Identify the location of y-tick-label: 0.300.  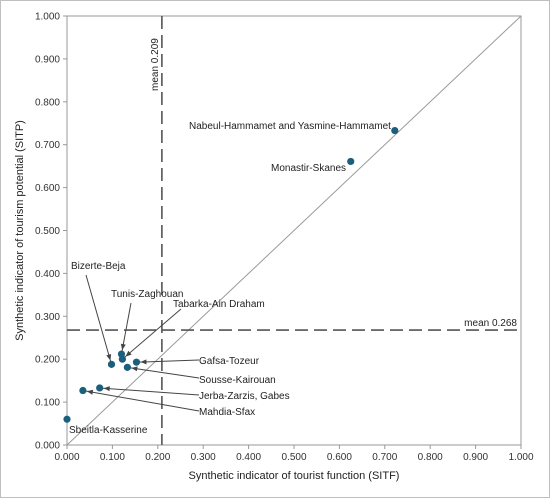
(47, 317).